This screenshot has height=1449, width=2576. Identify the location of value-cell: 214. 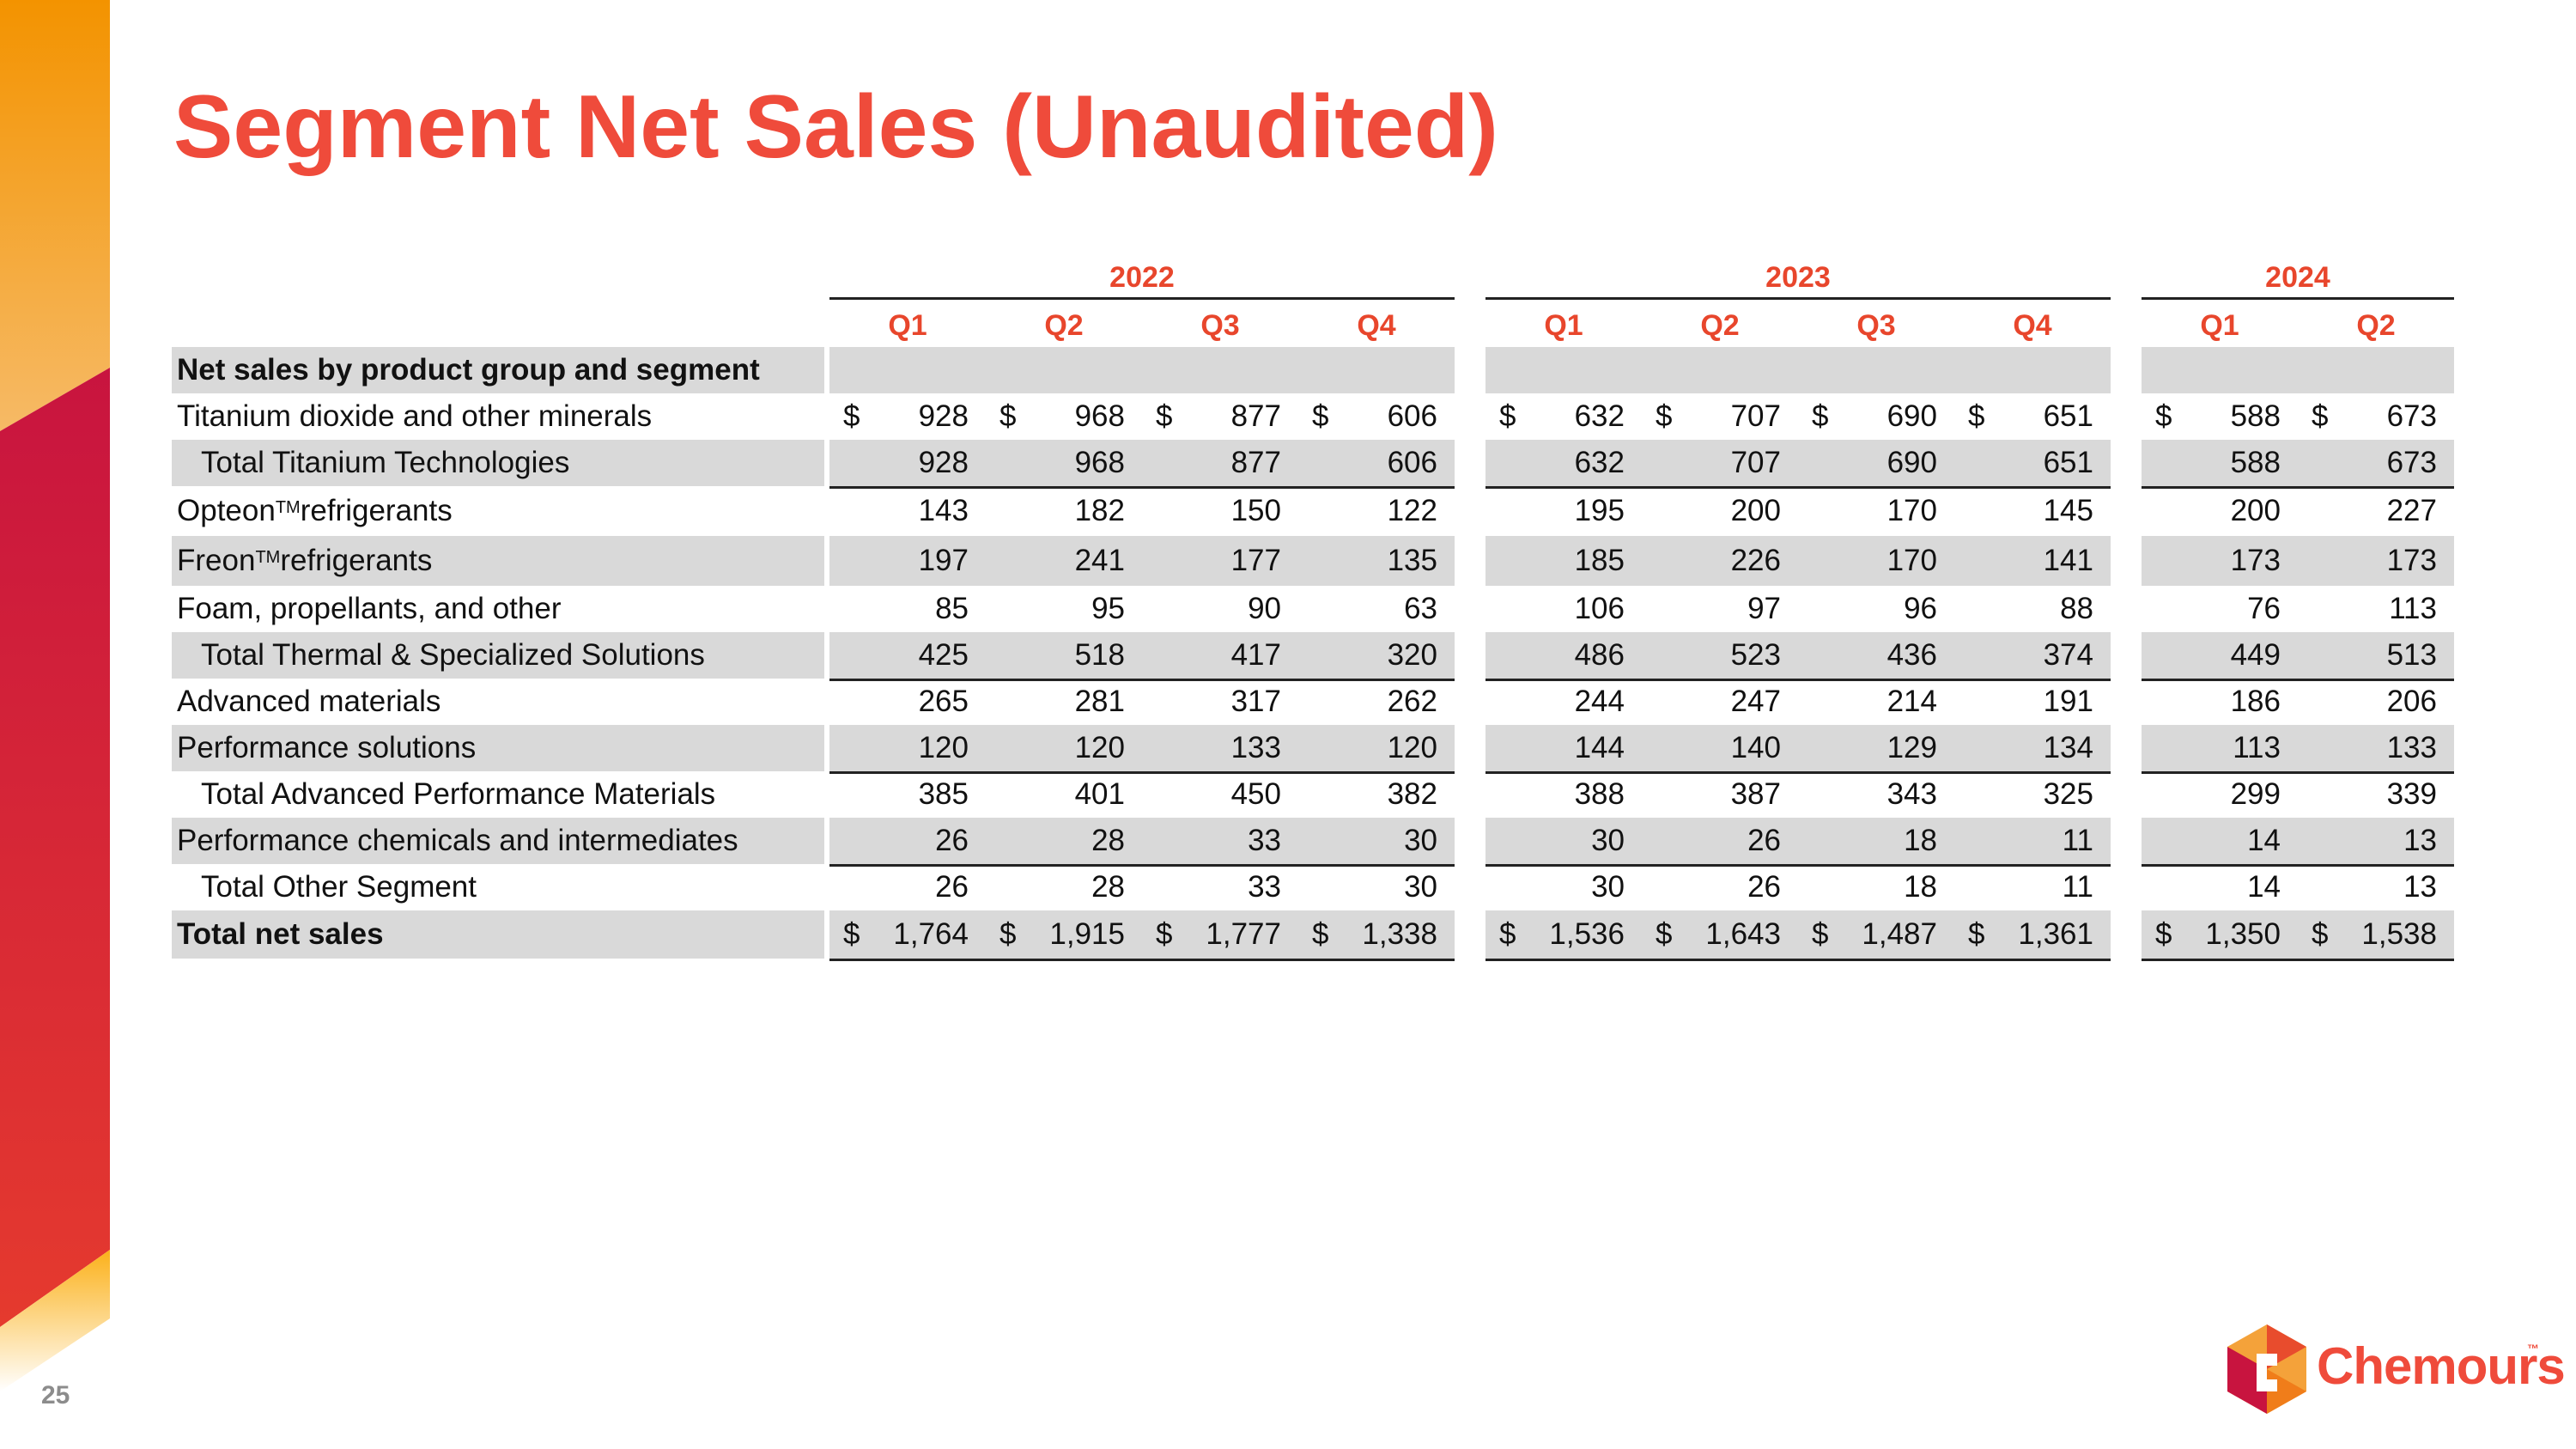
(1876, 702).